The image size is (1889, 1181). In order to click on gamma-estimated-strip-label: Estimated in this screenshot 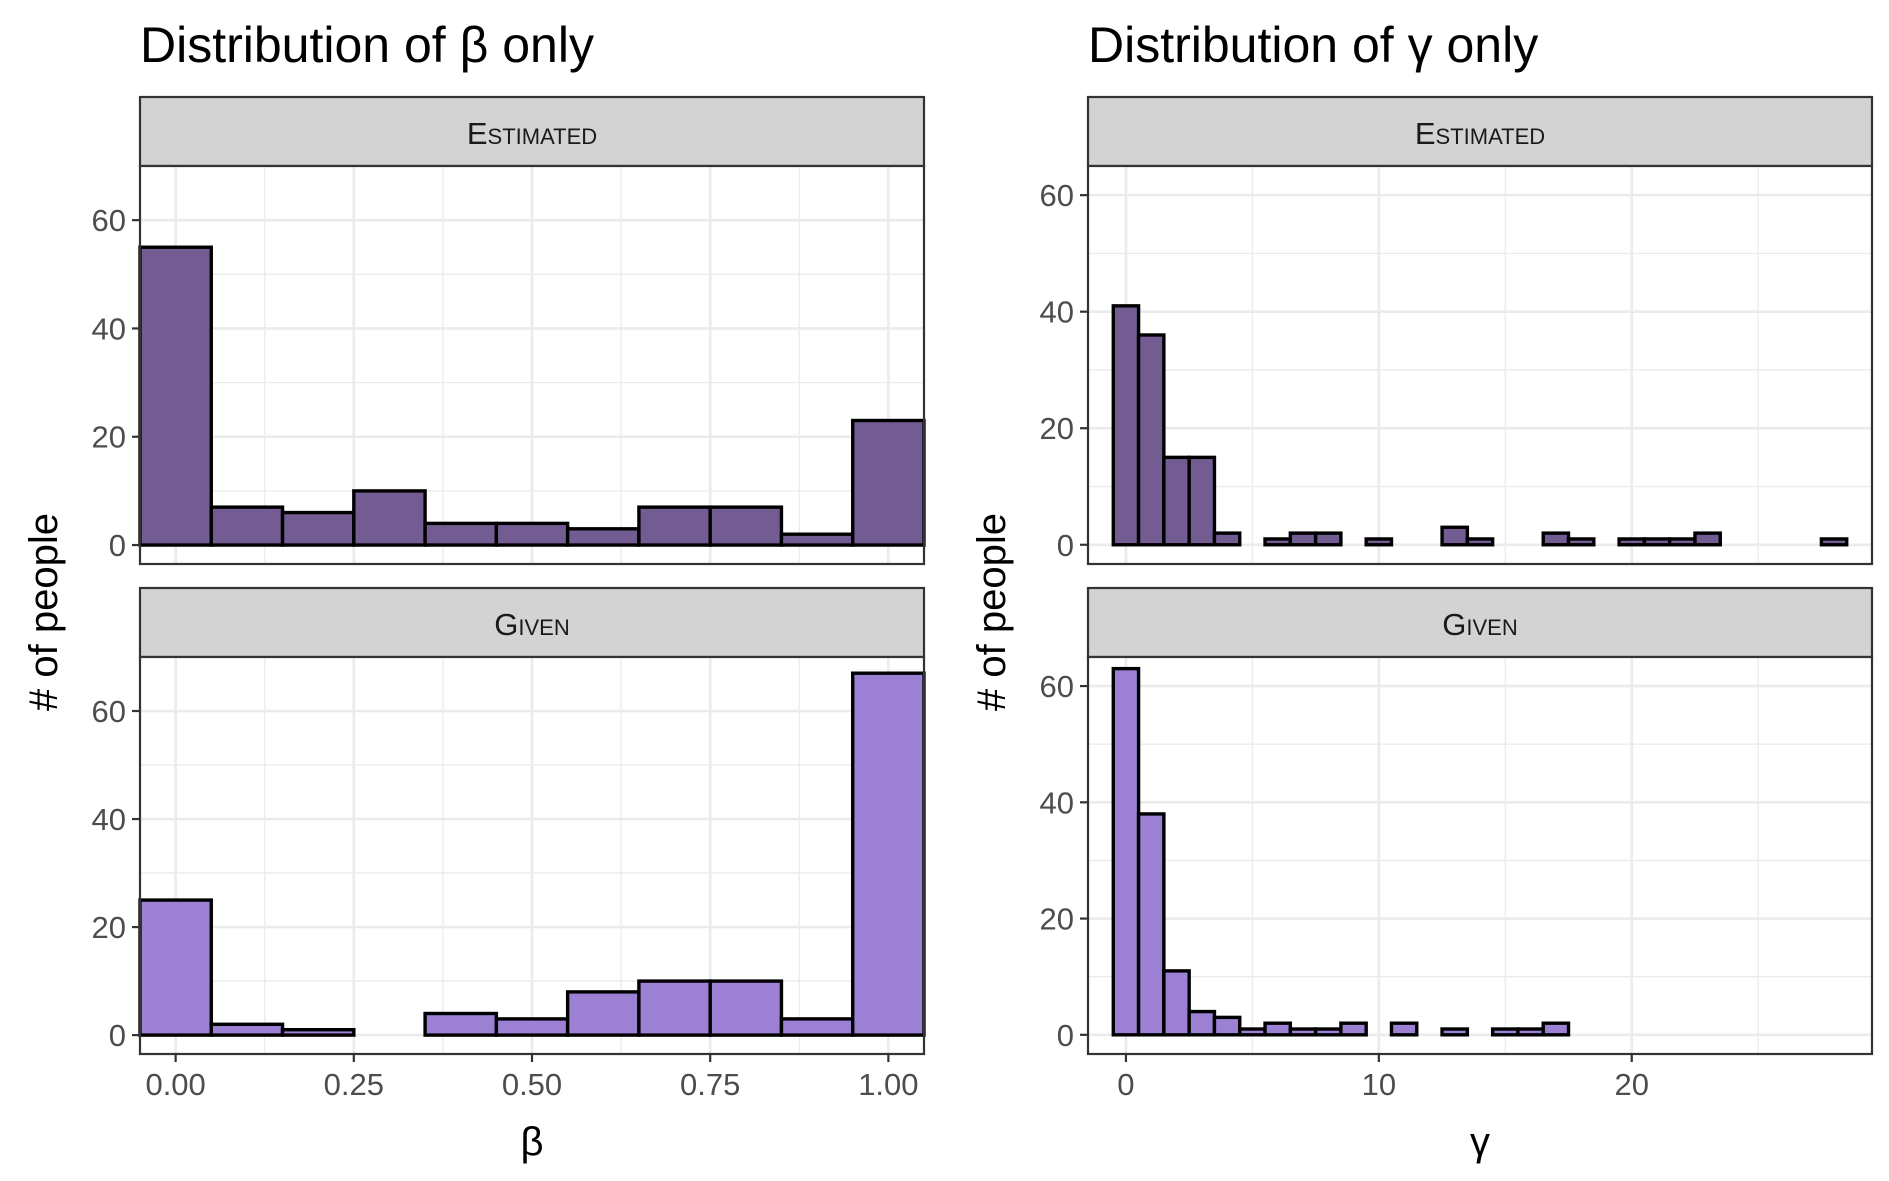, I will do `click(1480, 133)`.